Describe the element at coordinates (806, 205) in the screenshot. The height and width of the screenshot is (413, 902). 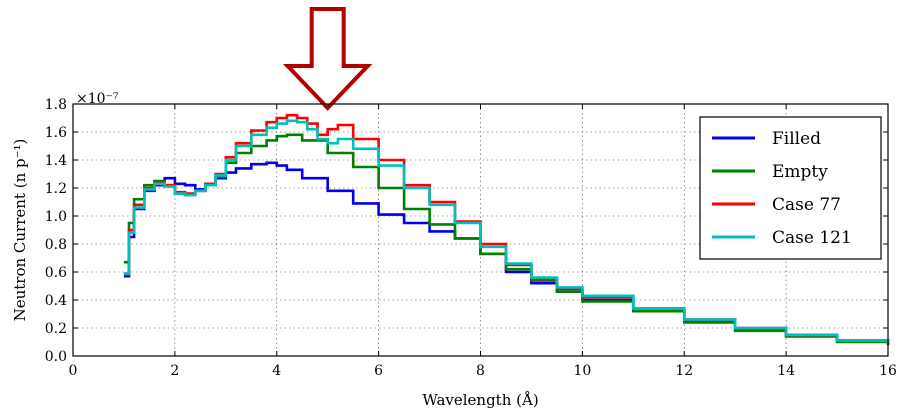
I see `legend-label: Case 77` at that location.